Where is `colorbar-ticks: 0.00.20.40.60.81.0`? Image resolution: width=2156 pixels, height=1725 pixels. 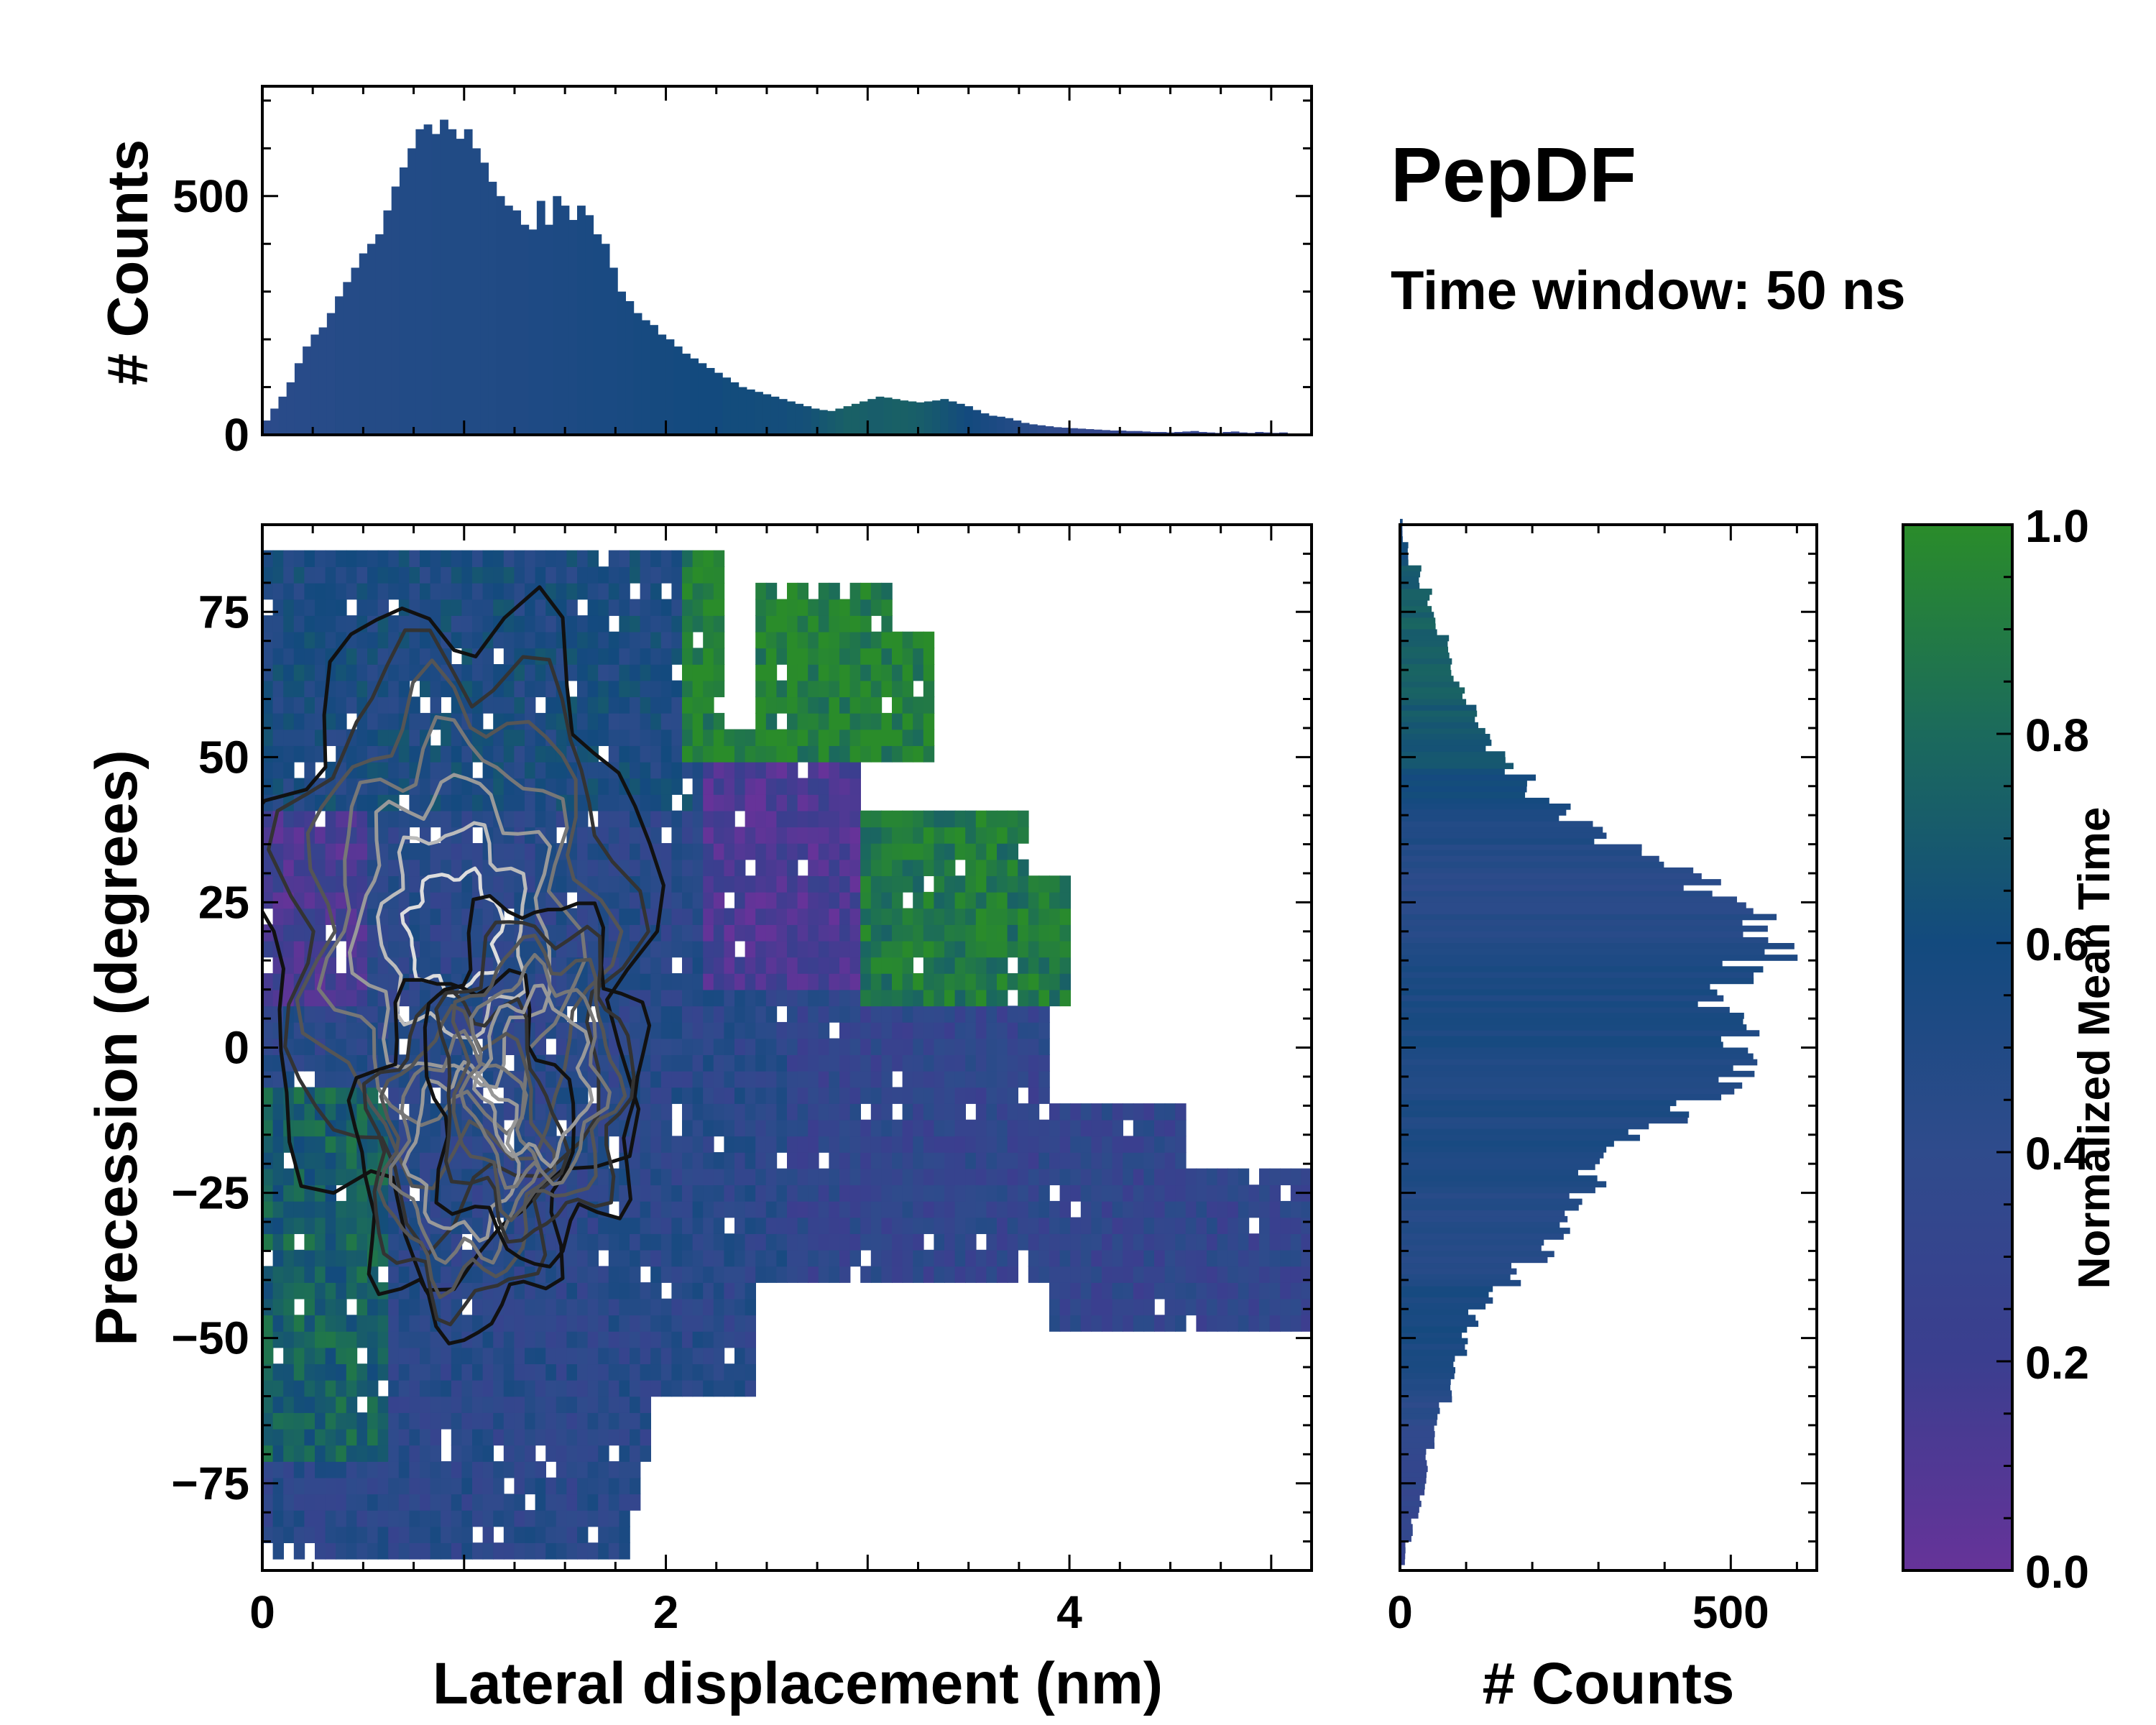 colorbar-ticks: 0.00.20.40.60.81.0 is located at coordinates (2043, 1049).